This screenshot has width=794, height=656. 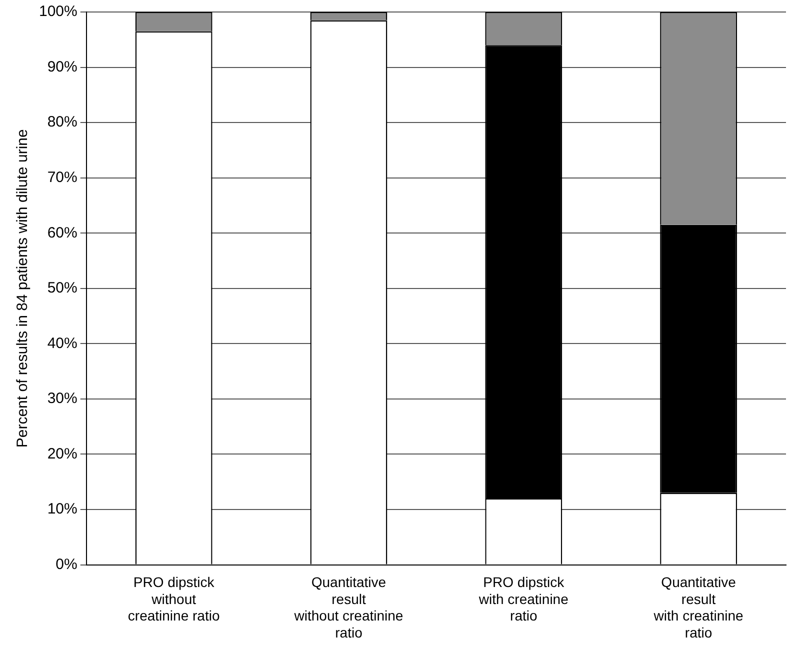 What do you see at coordinates (62, 509) in the screenshot?
I see `y-tick-label: 10%` at bounding box center [62, 509].